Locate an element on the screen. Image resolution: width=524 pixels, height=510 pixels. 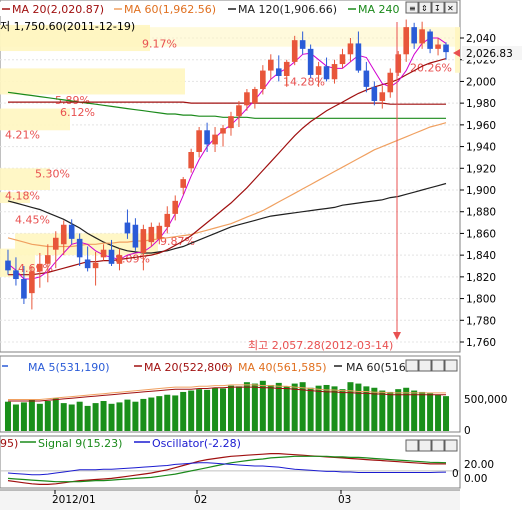
y-tick-label: 1,940 is located at coordinates (481, 148).